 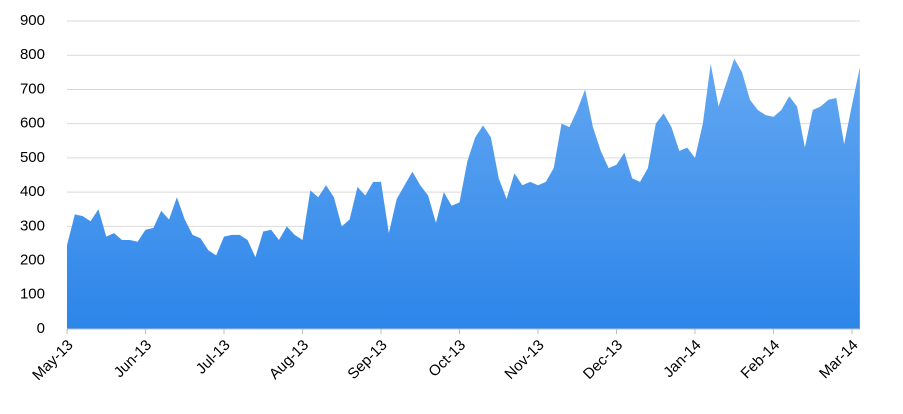 What do you see at coordinates (603, 360) in the screenshot?
I see `x-tick-label: Dec-13` at bounding box center [603, 360].